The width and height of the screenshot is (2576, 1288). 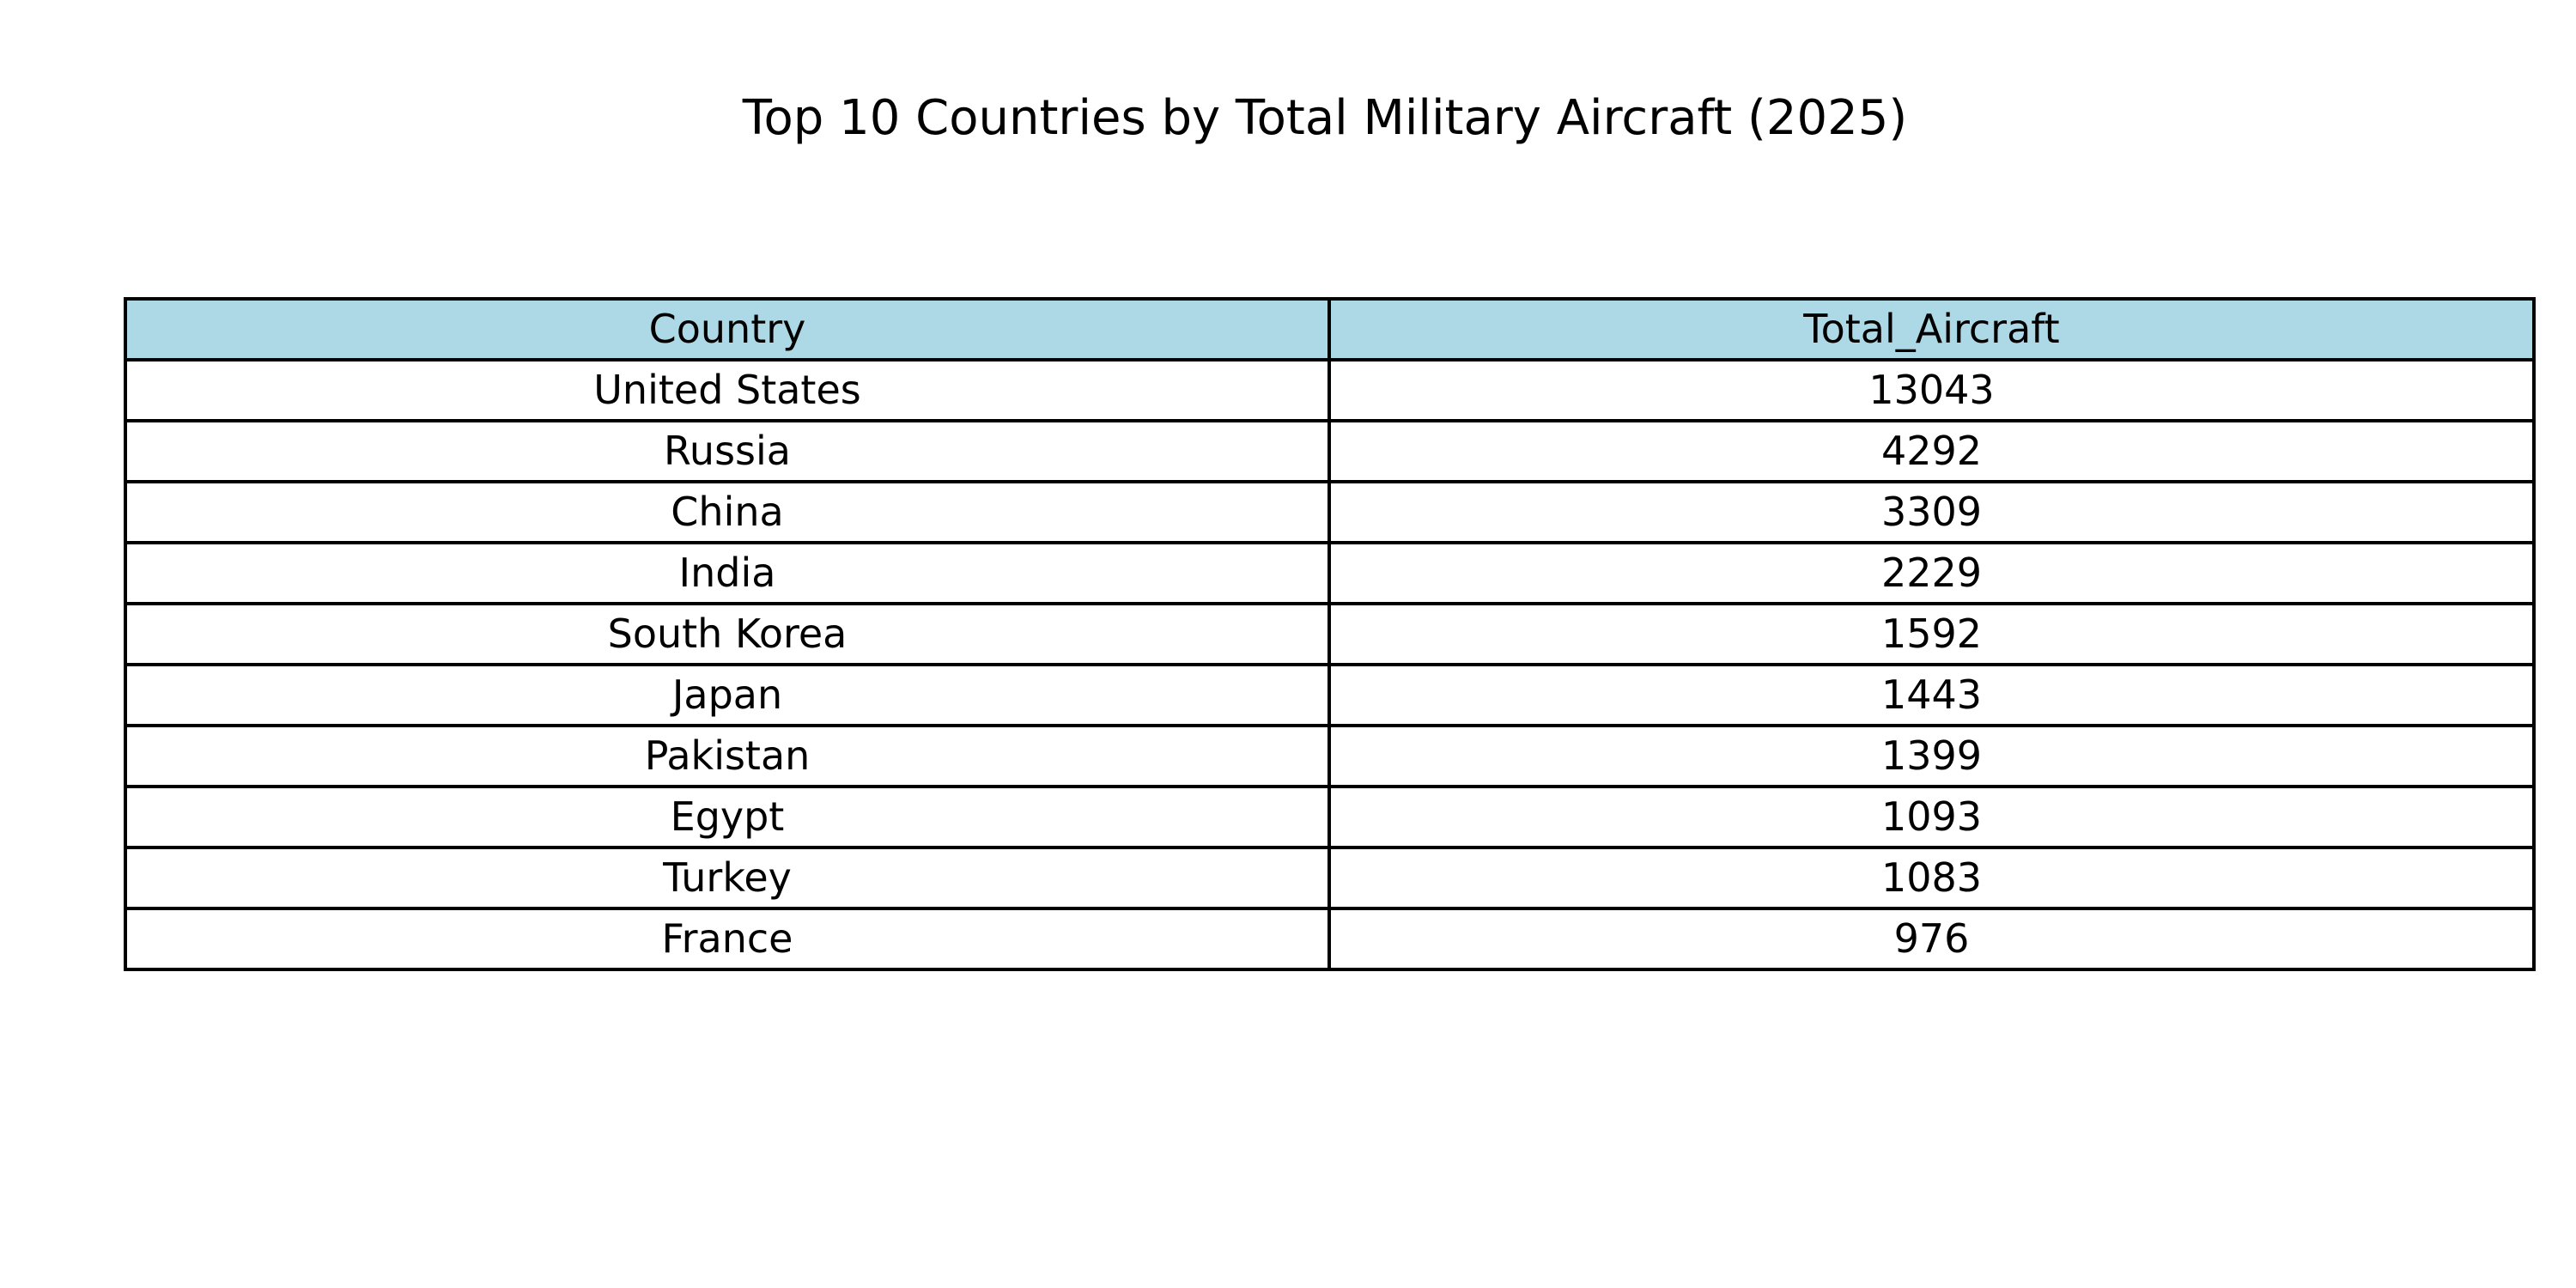 What do you see at coordinates (727, 817) in the screenshot?
I see `country-cell: Egypt` at bounding box center [727, 817].